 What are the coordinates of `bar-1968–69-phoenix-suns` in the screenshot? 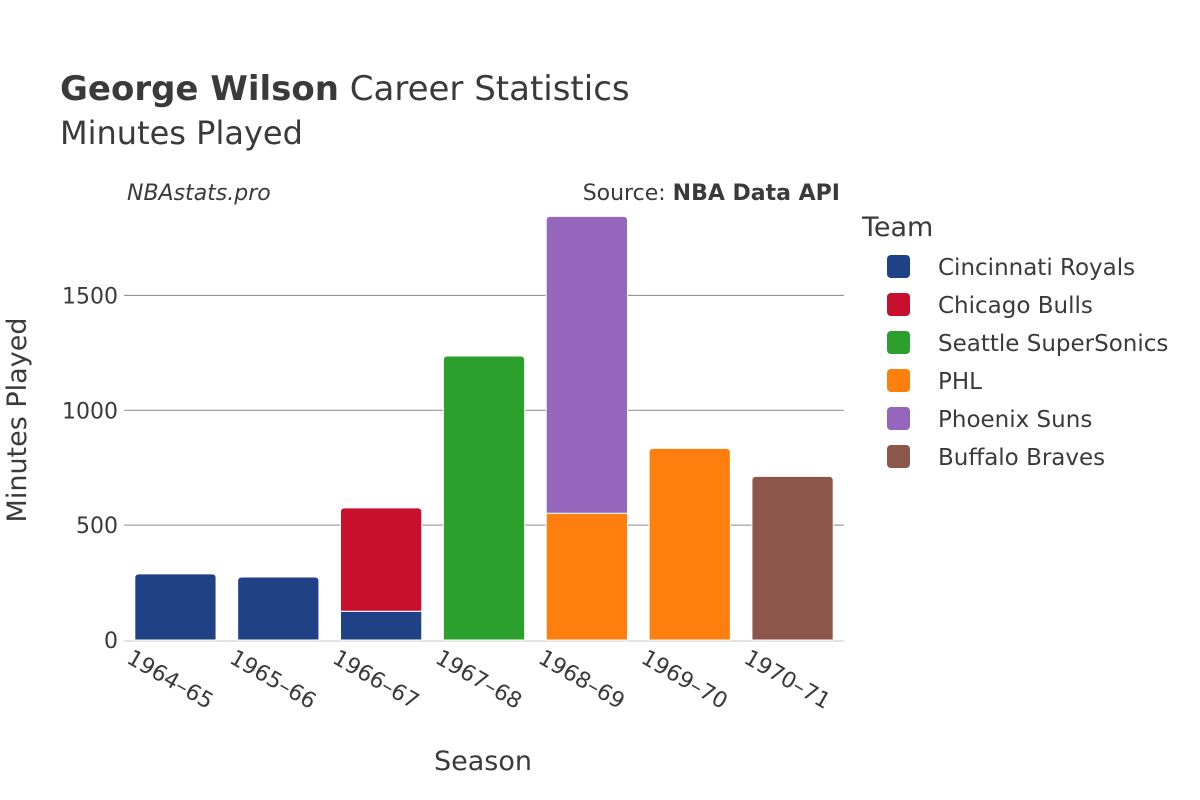 It's located at (586, 364).